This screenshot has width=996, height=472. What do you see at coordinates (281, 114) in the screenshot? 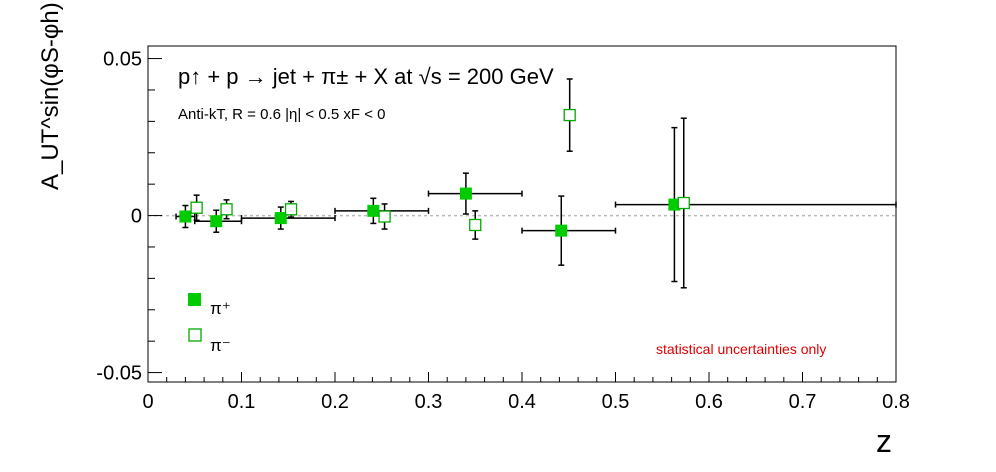
I see `chart-header-cuts: Anti-kT, R = 0.6 |η| < 0.5 xF < 0` at bounding box center [281, 114].